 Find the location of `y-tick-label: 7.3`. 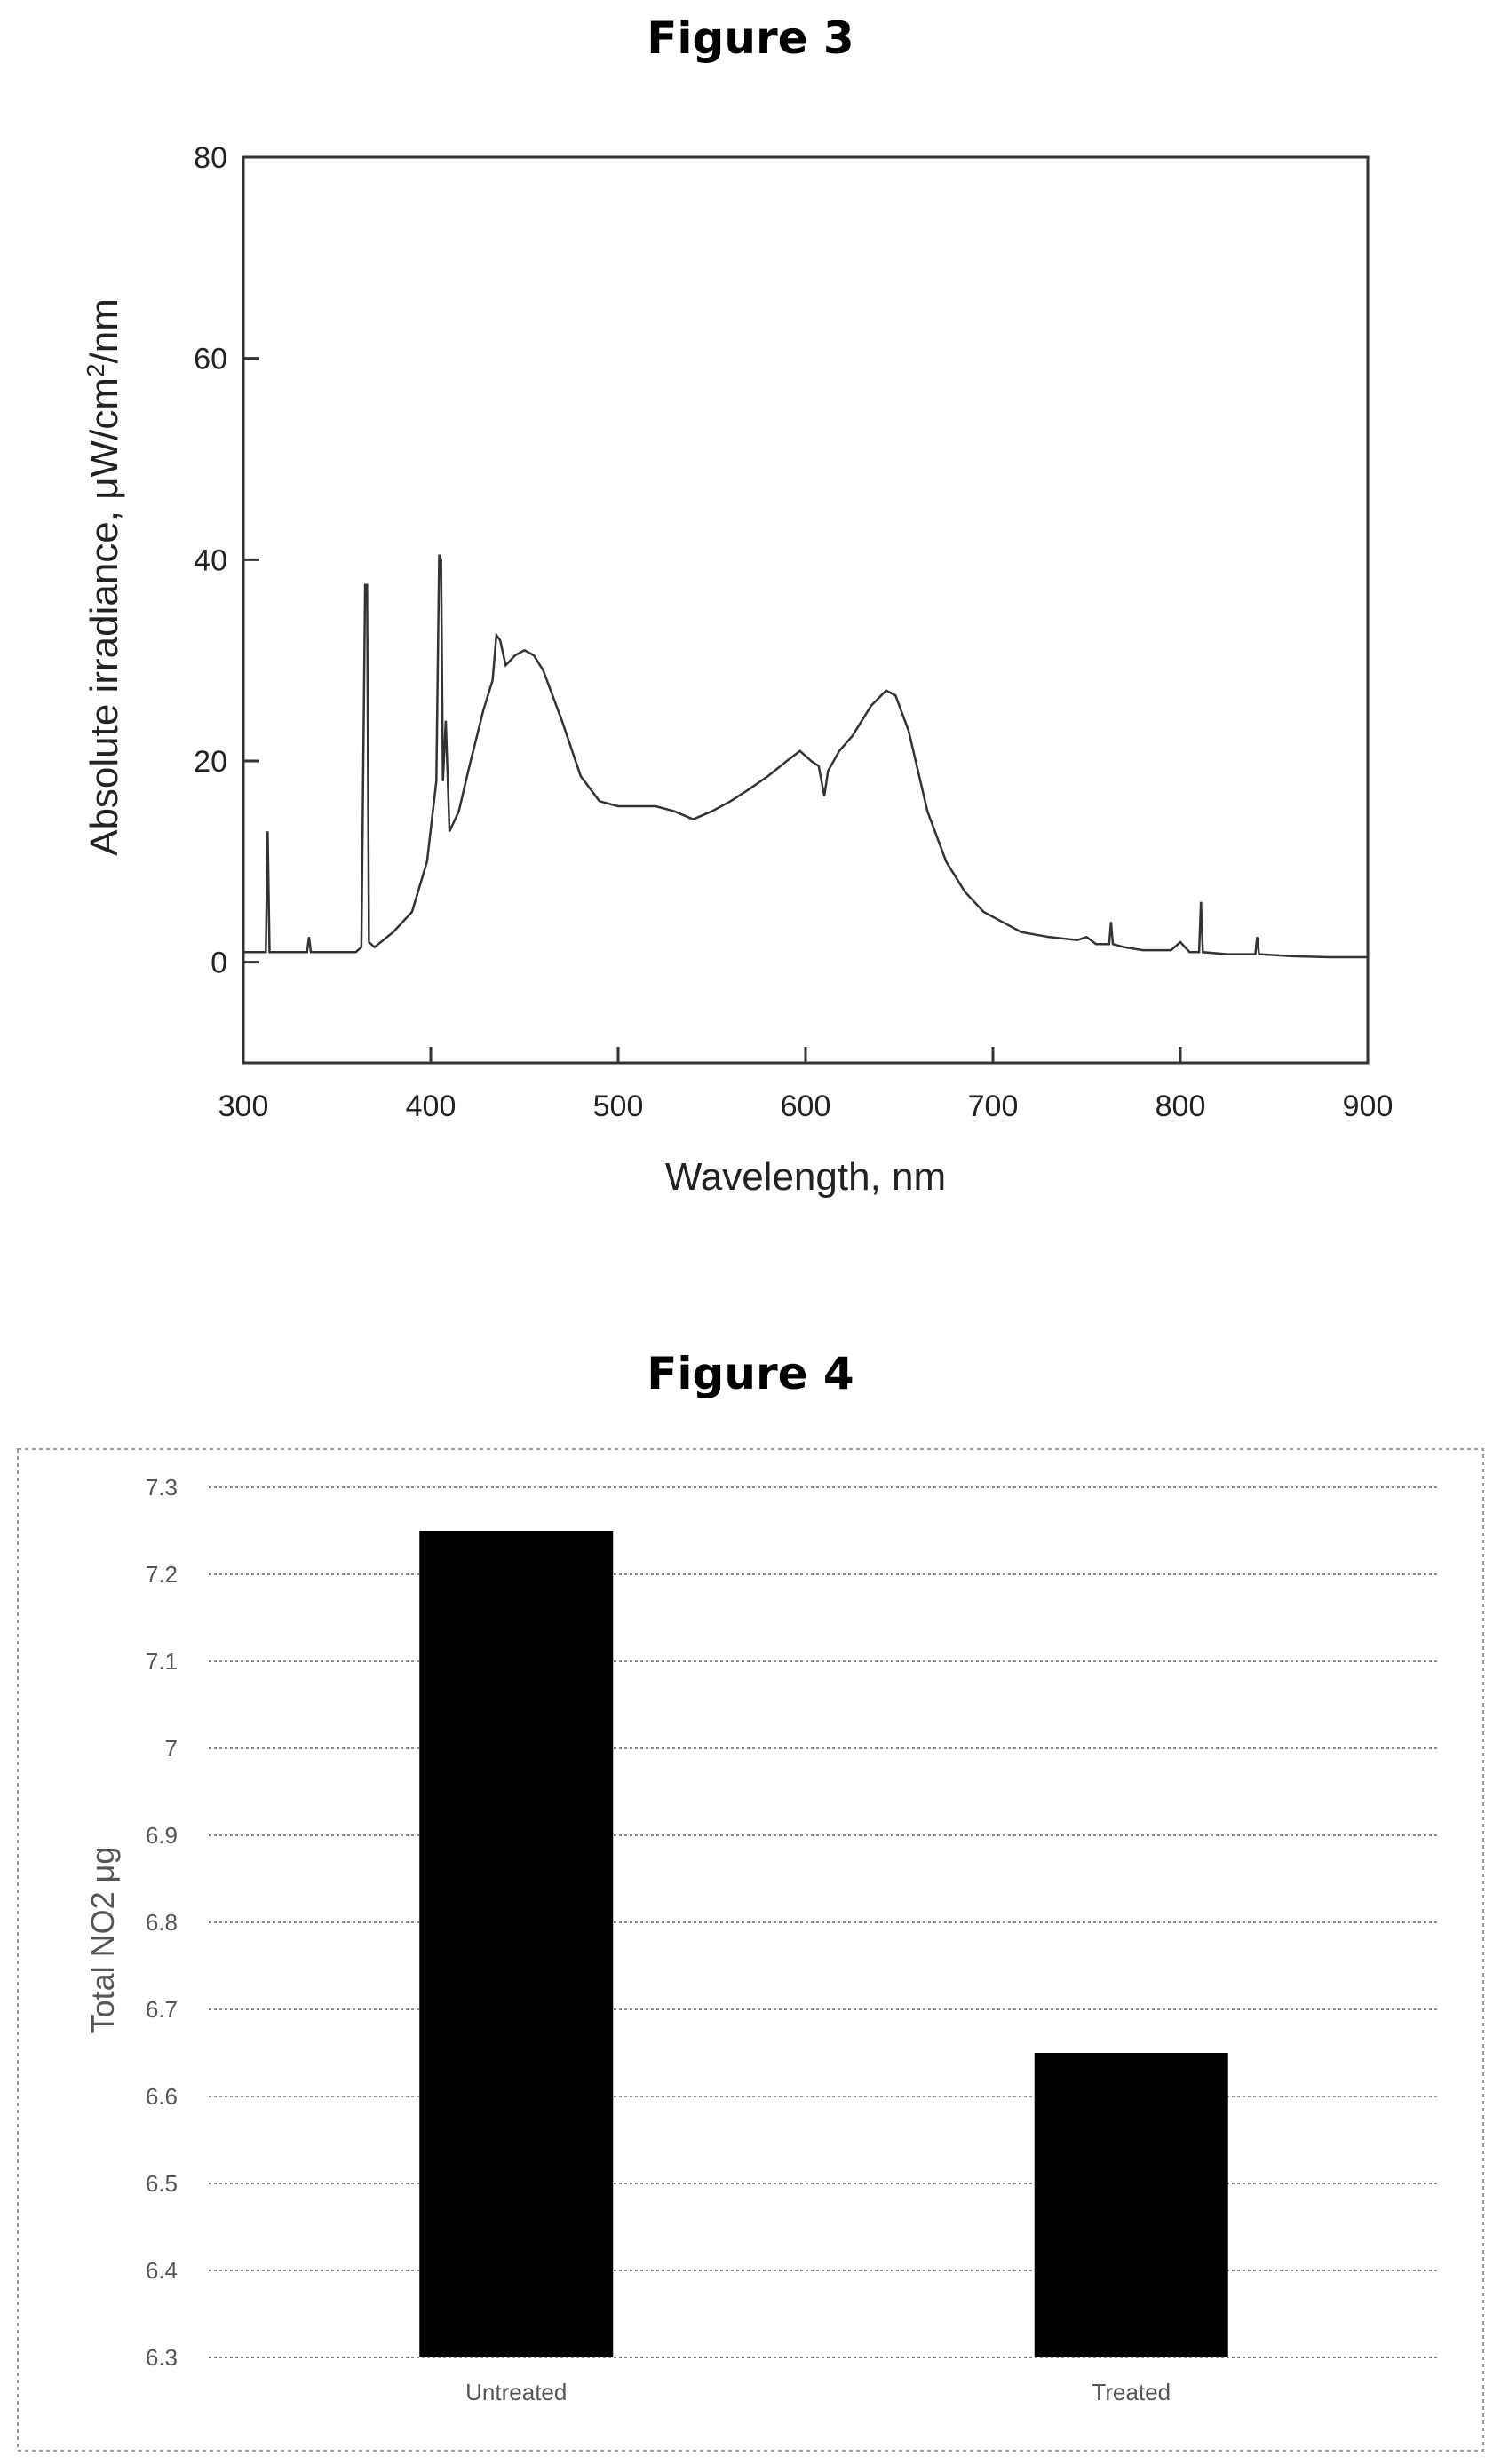

y-tick-label: 7.3 is located at coordinates (162, 1488).